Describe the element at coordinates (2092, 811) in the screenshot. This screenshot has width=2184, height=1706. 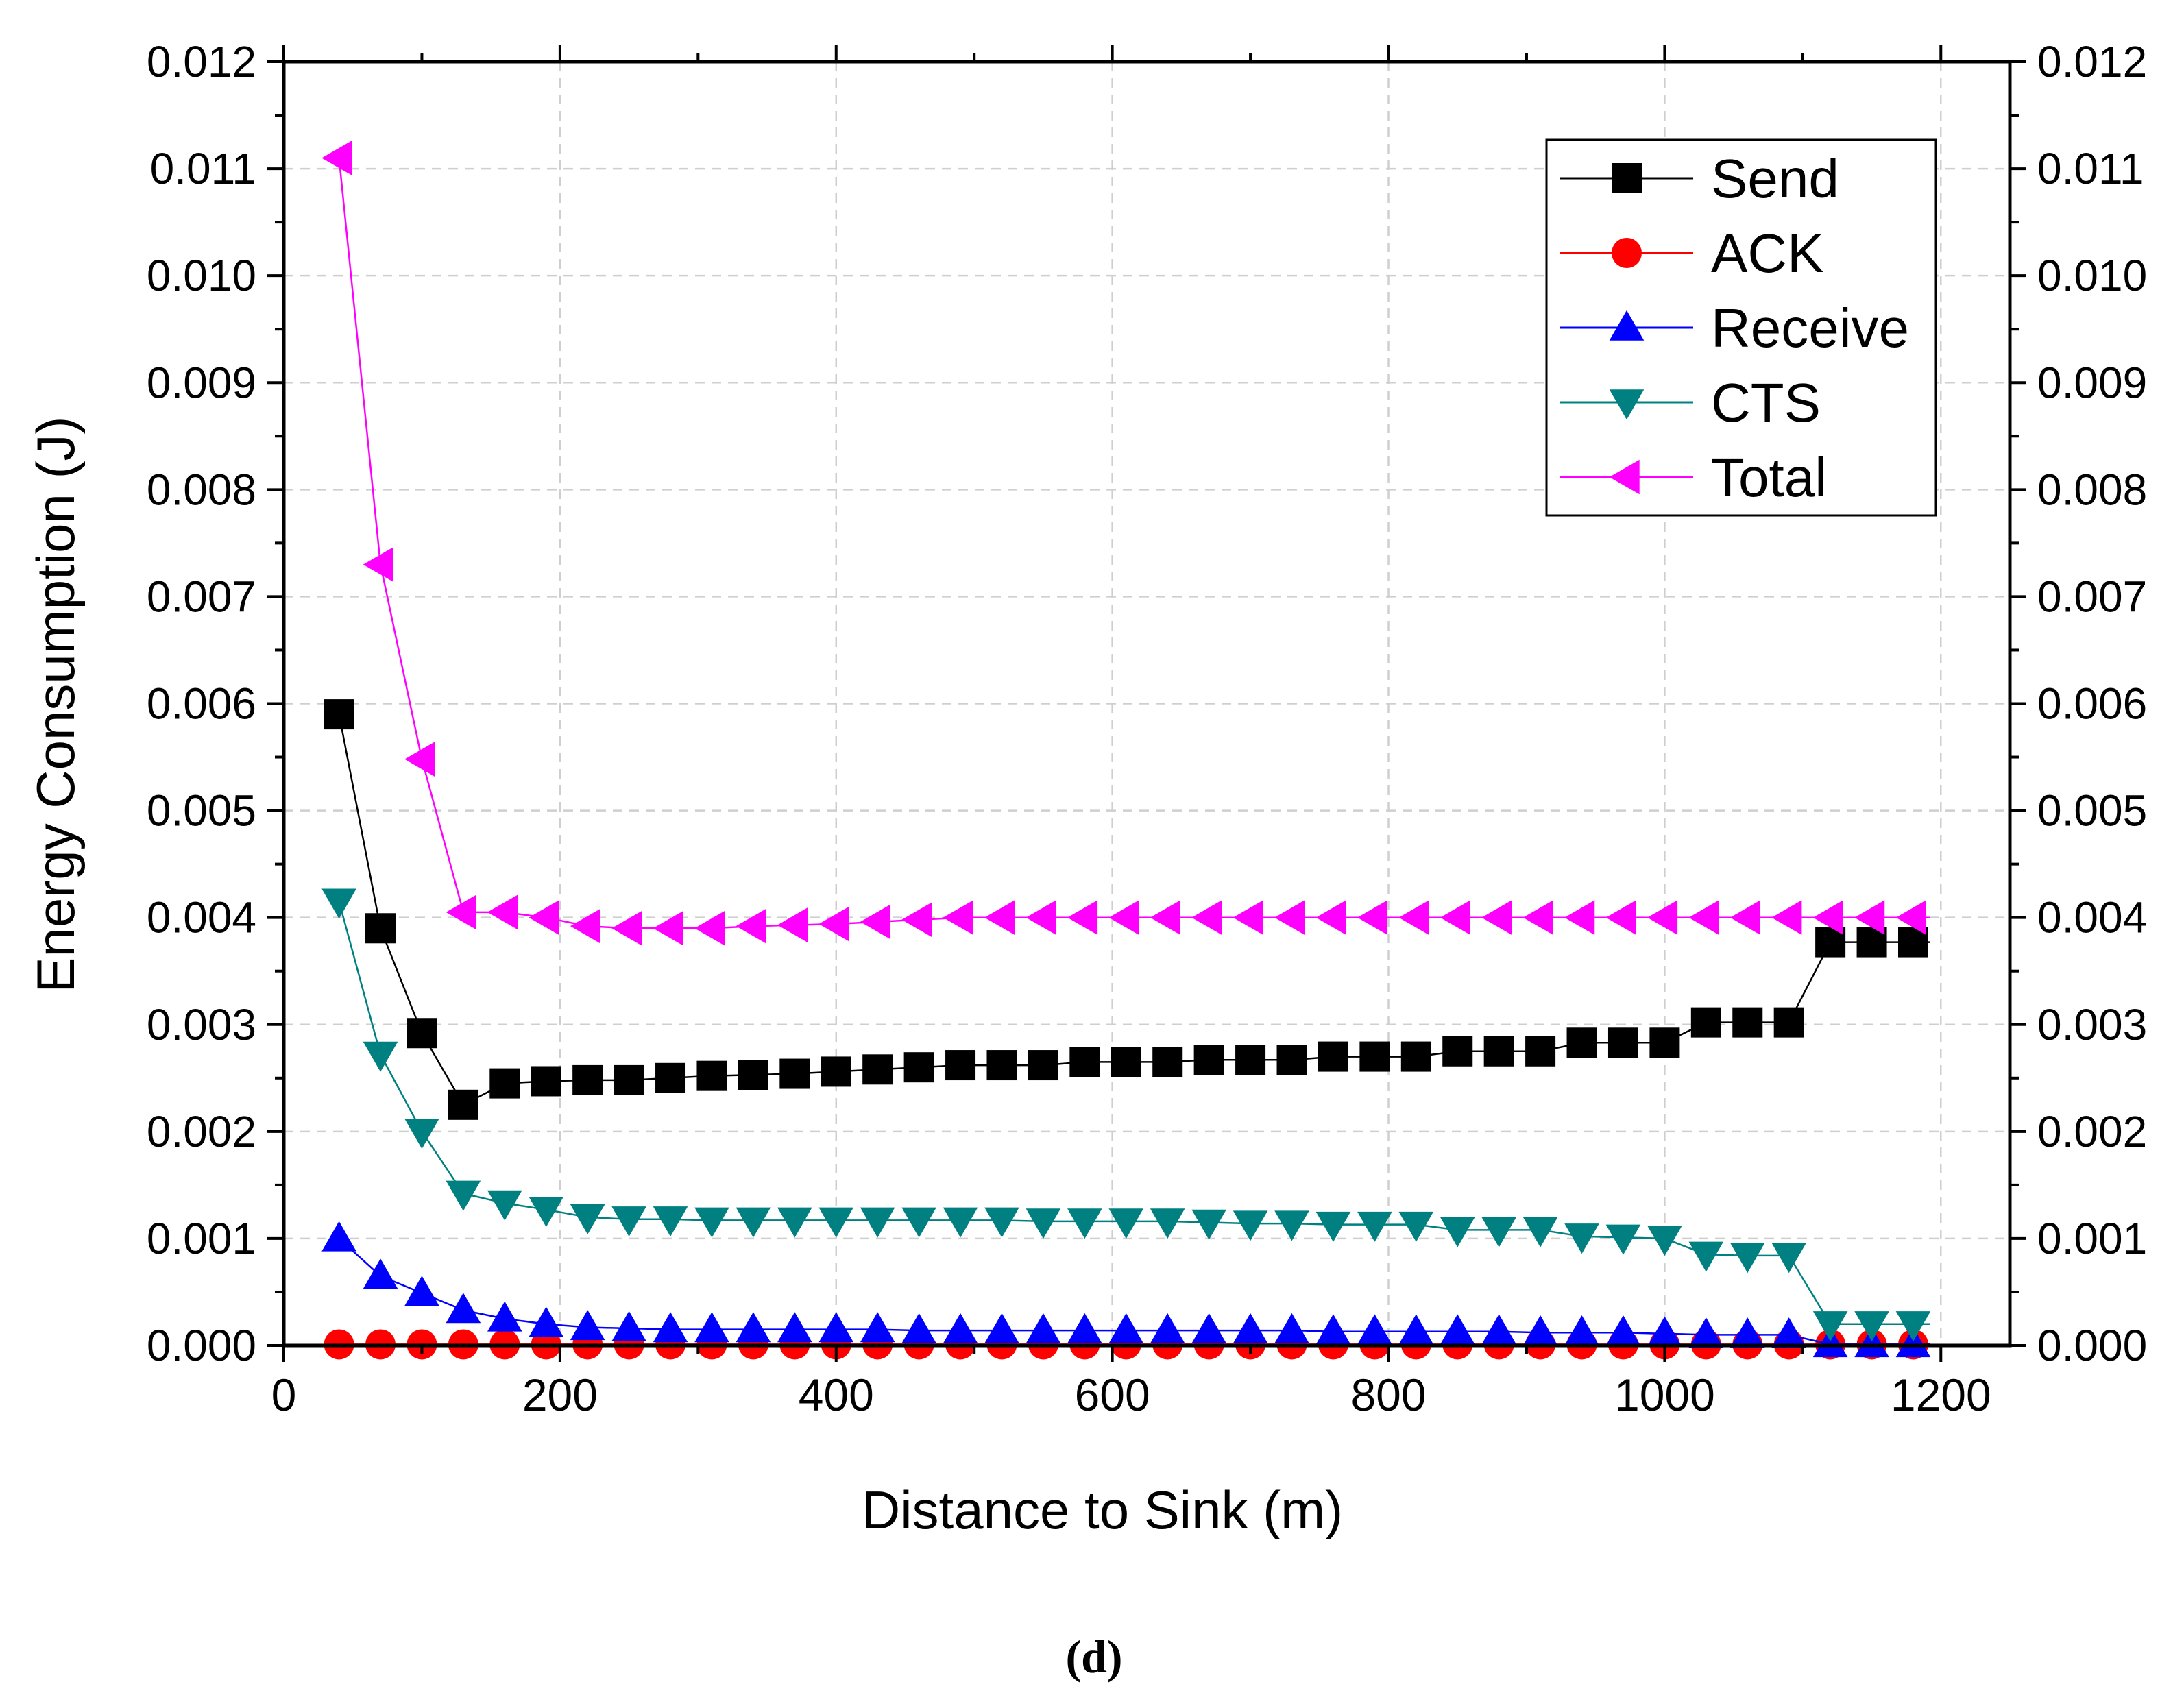
I see `y-tick-label-right: 0.005` at that location.